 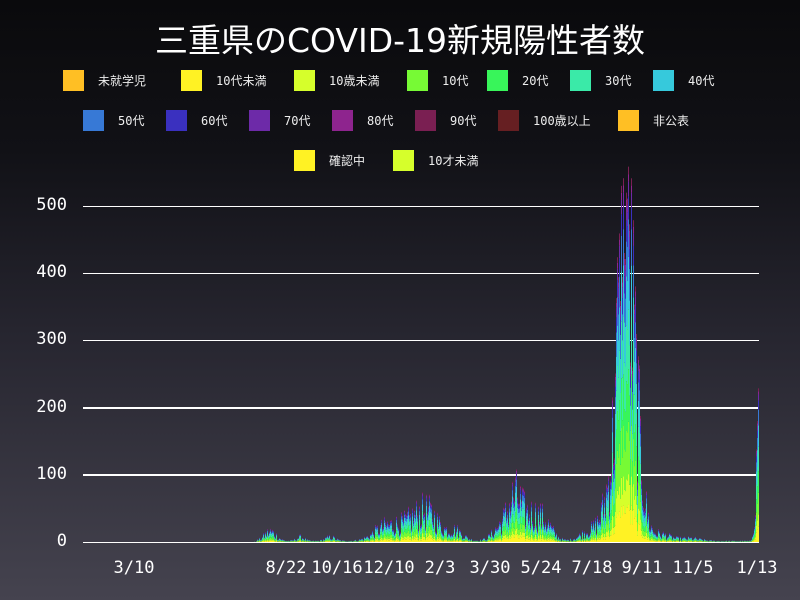 I want to click on legend-item: 20代, so click(x=517, y=80).